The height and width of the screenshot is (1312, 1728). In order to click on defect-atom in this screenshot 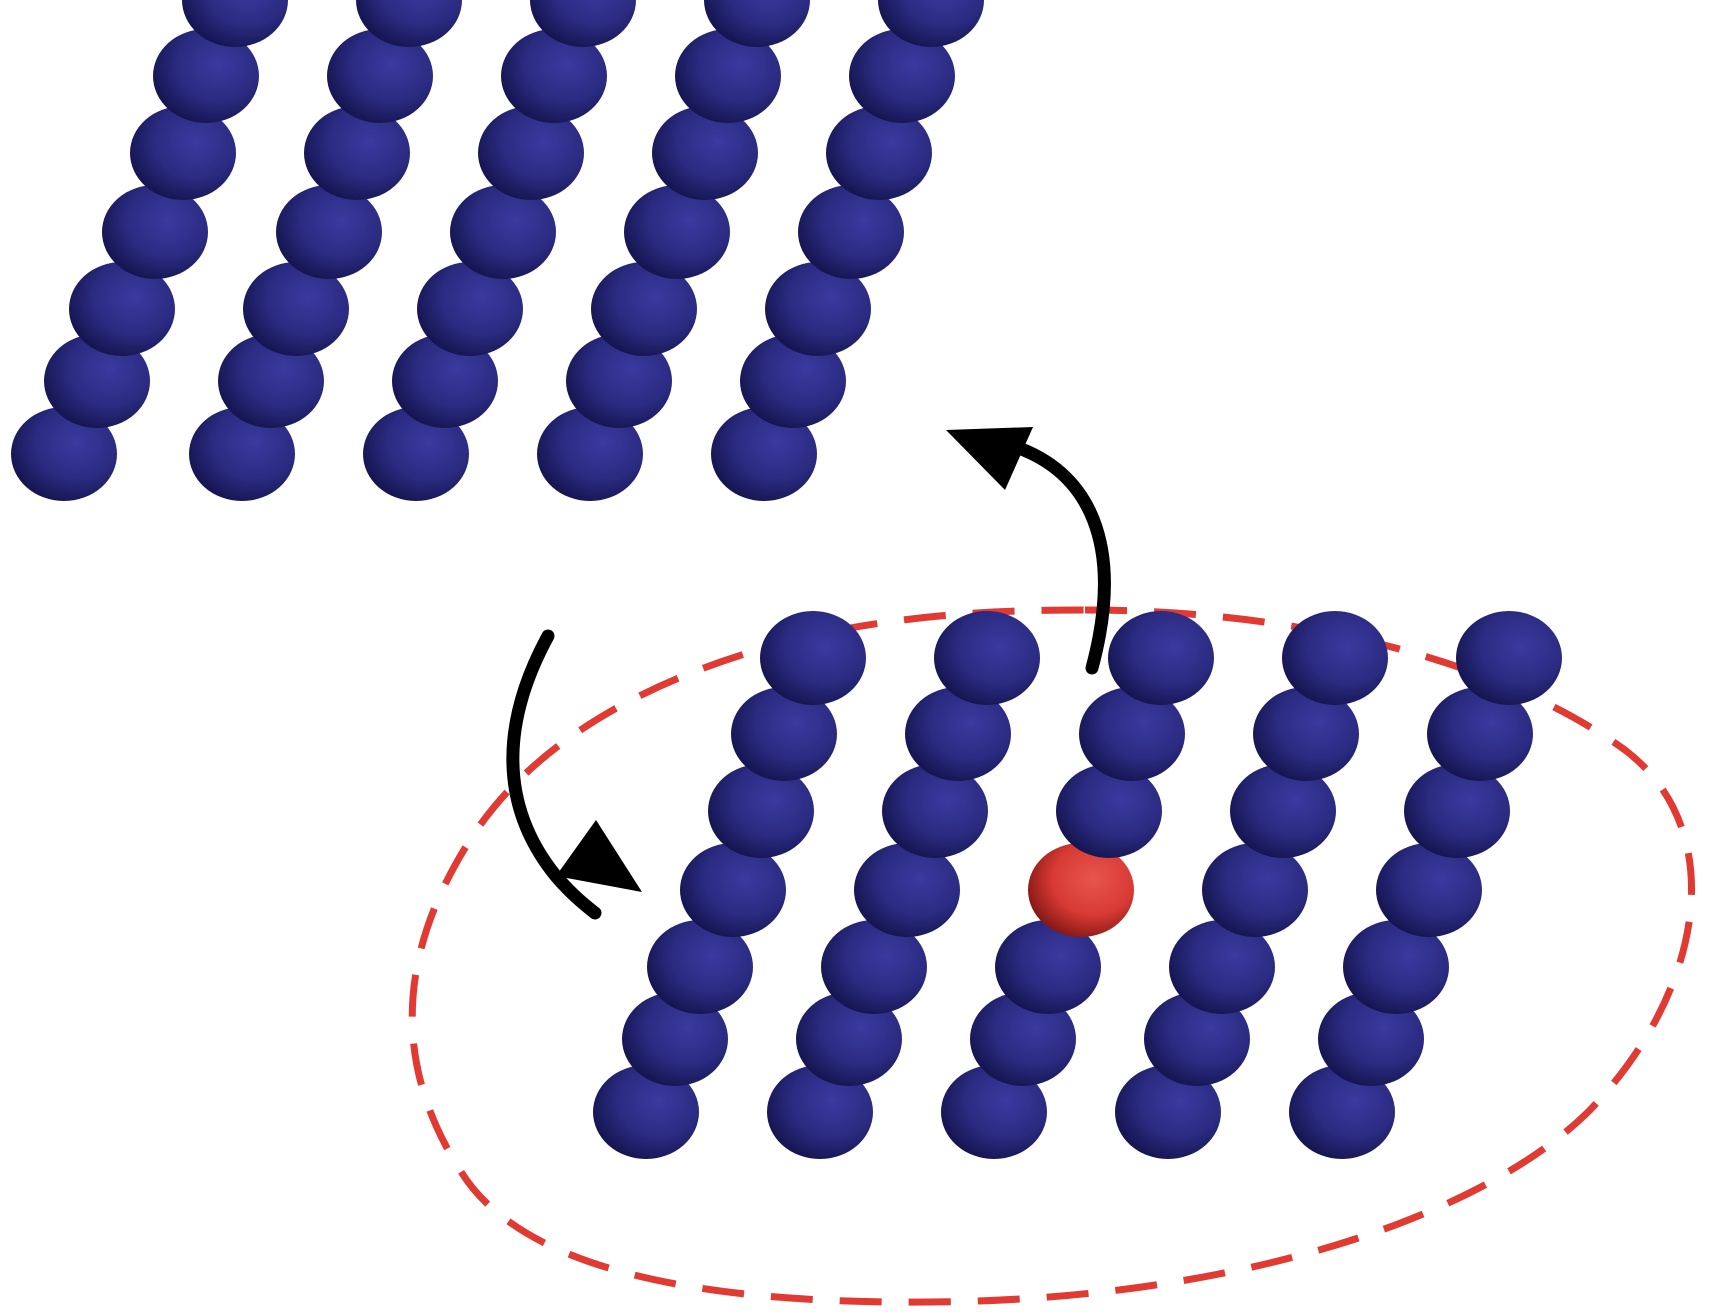, I will do `click(1081, 890)`.